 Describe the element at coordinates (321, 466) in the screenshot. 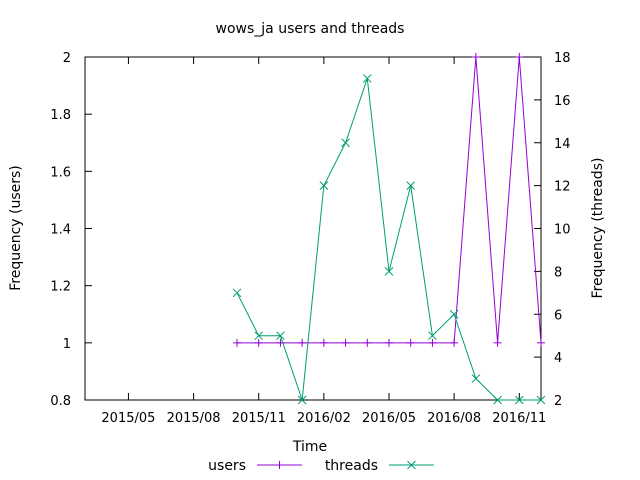

I see `legend: users threads` at that location.